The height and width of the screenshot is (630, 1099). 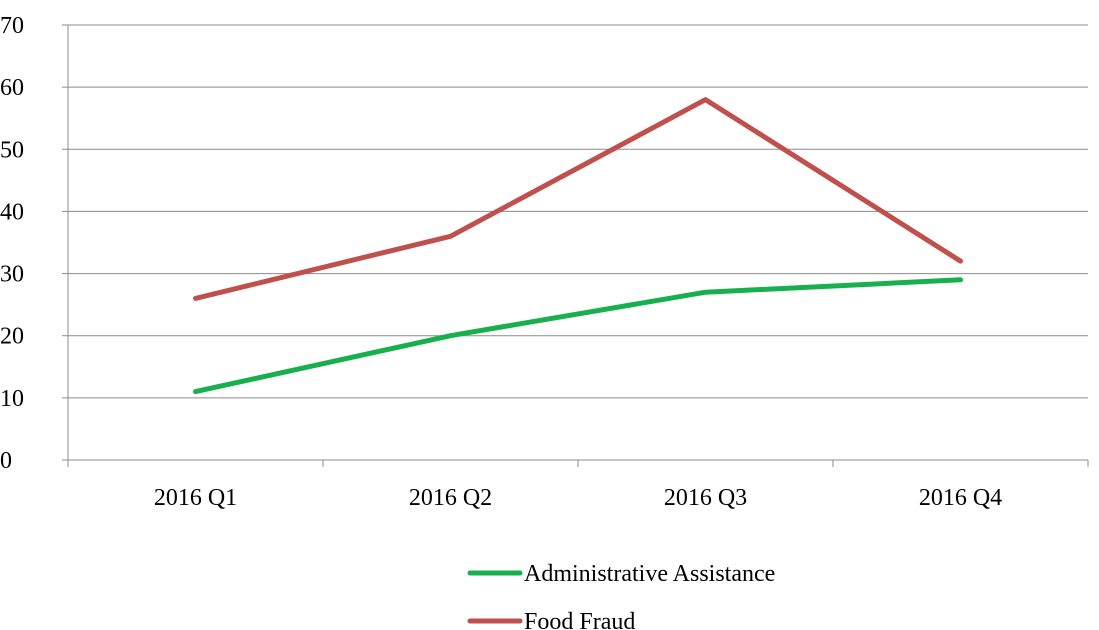 I want to click on y-tick-label: 20, so click(x=12, y=337).